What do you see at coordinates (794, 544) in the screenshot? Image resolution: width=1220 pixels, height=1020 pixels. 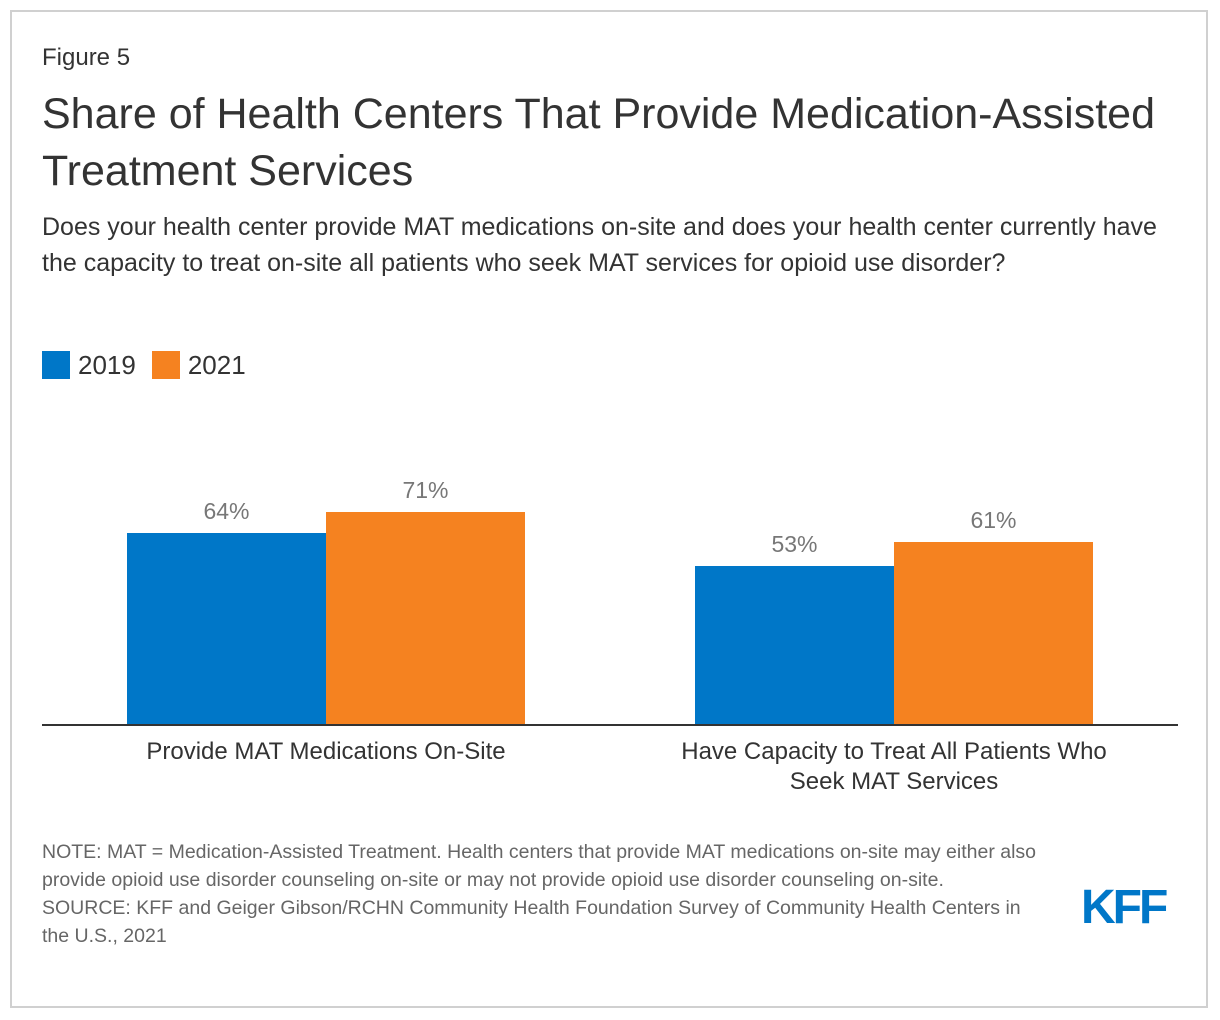 I see `data-label-2019-1: 53%` at bounding box center [794, 544].